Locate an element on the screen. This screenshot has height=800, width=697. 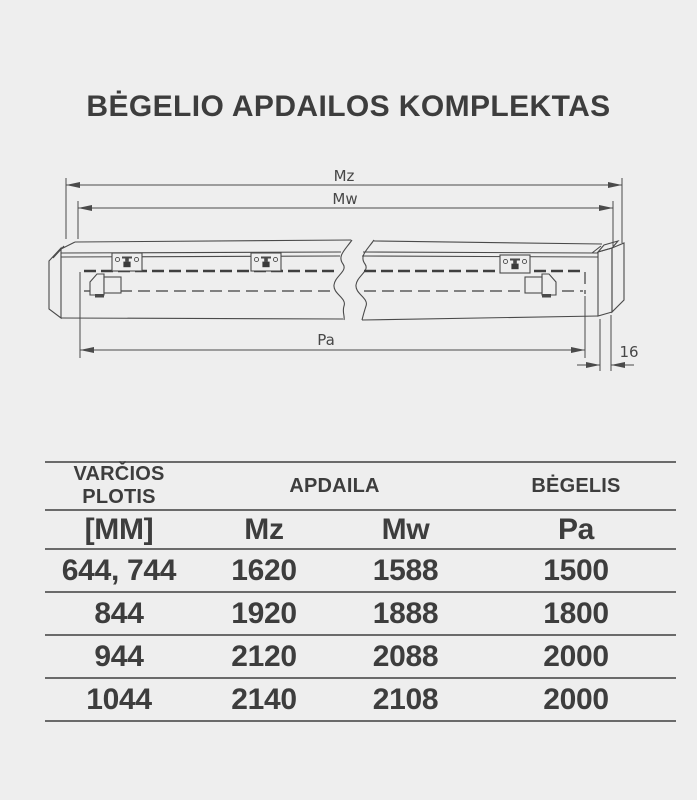
slider-carriages is located at coordinates (323, 286).